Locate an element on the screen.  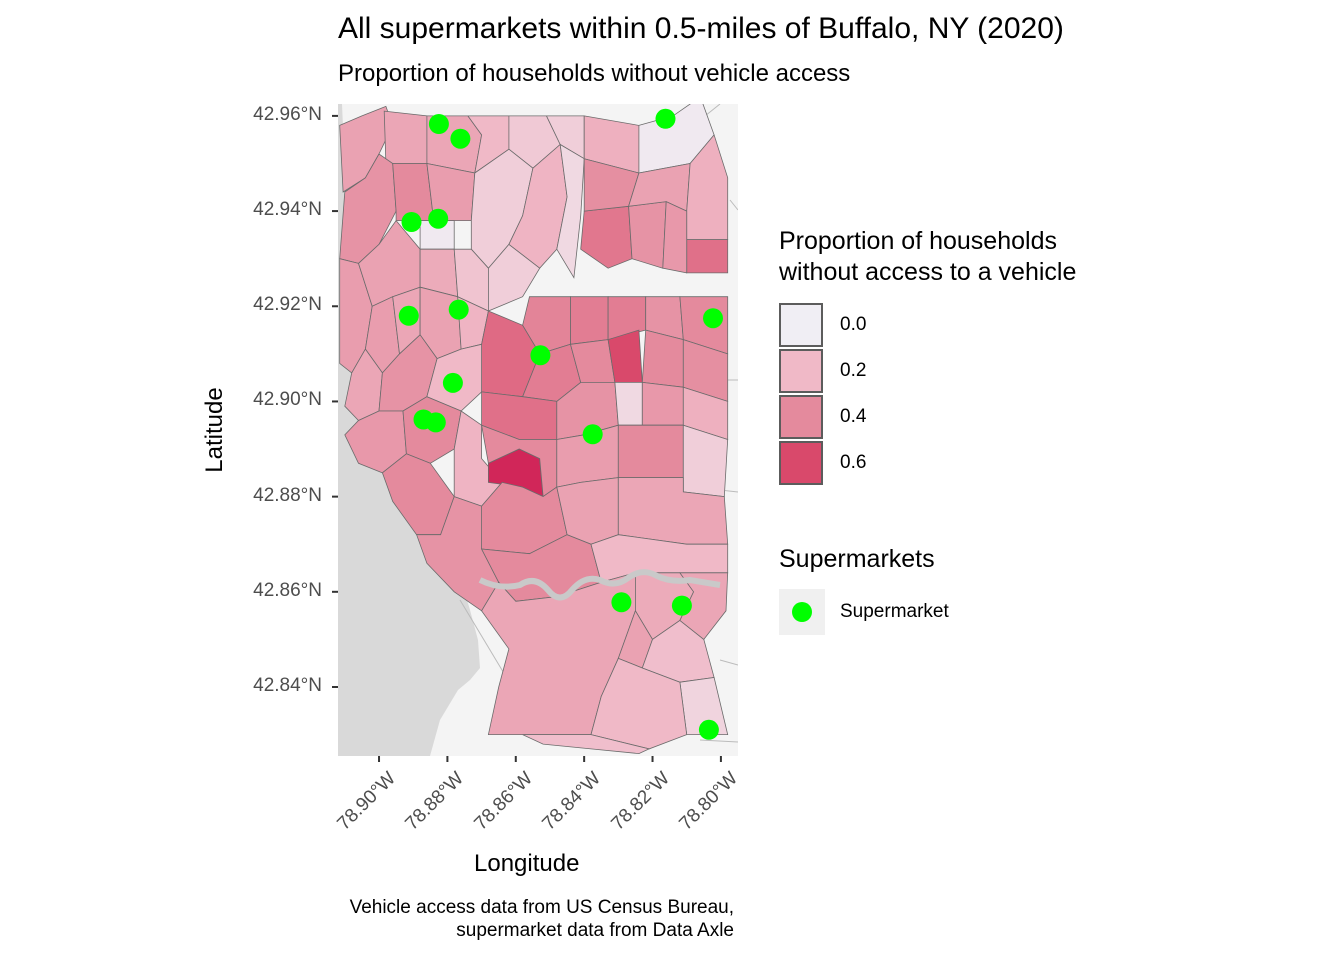
river-channel is located at coordinates (599, 585).